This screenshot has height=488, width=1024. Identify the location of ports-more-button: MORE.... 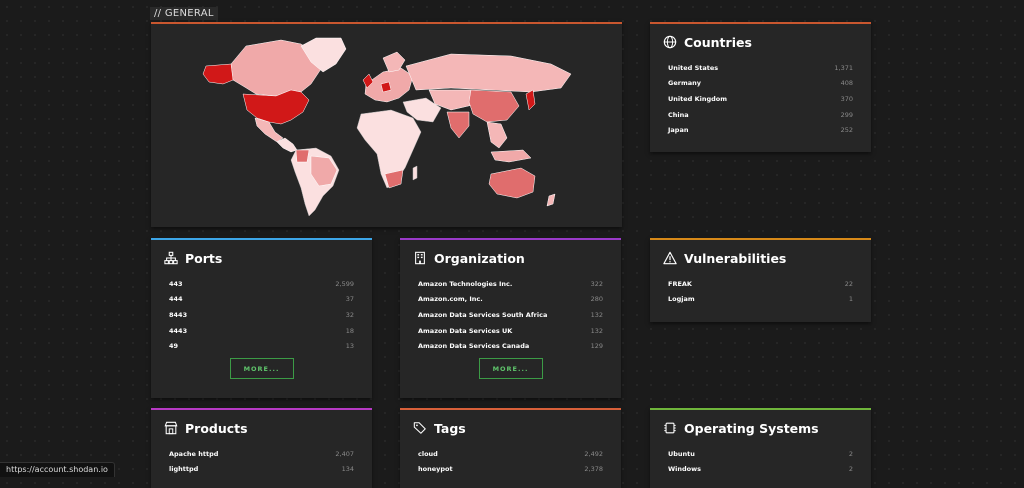
(261, 368).